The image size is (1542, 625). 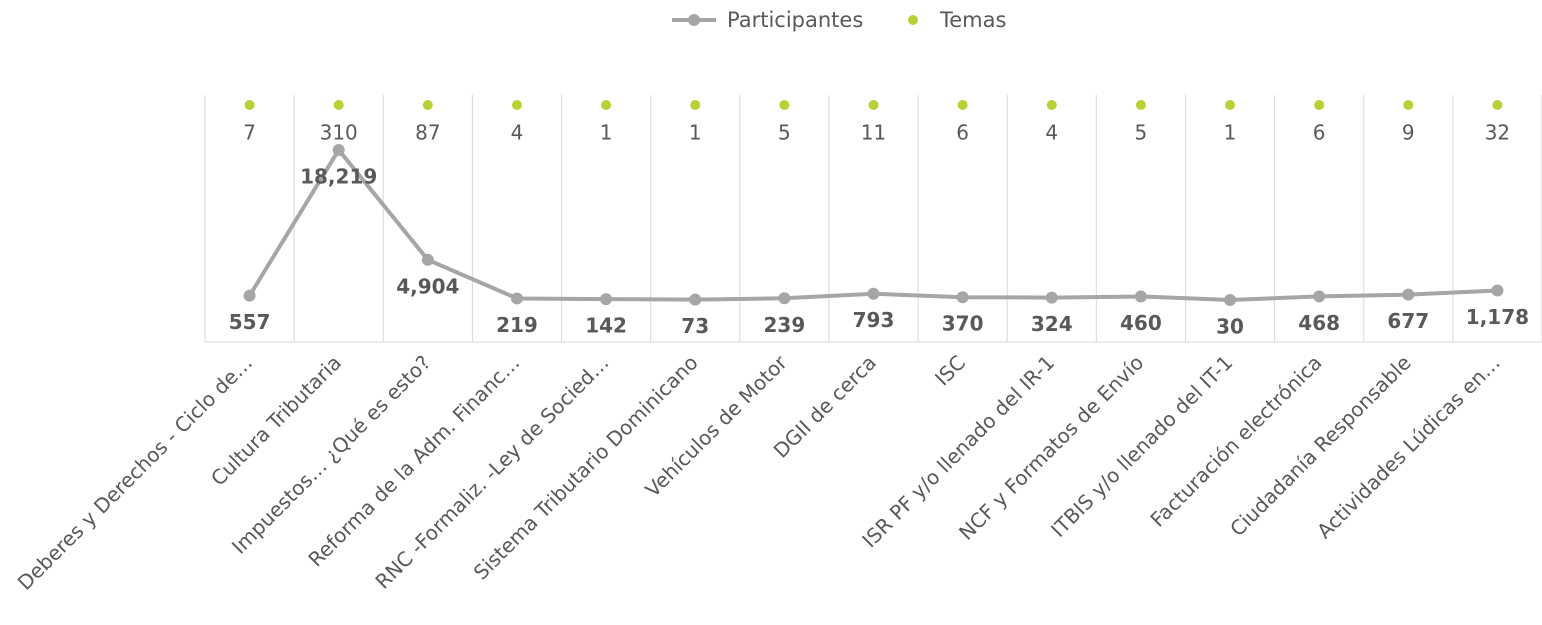 I want to click on x-tick-label: ISR PF y/o llenado del IR-1, so click(x=958, y=451).